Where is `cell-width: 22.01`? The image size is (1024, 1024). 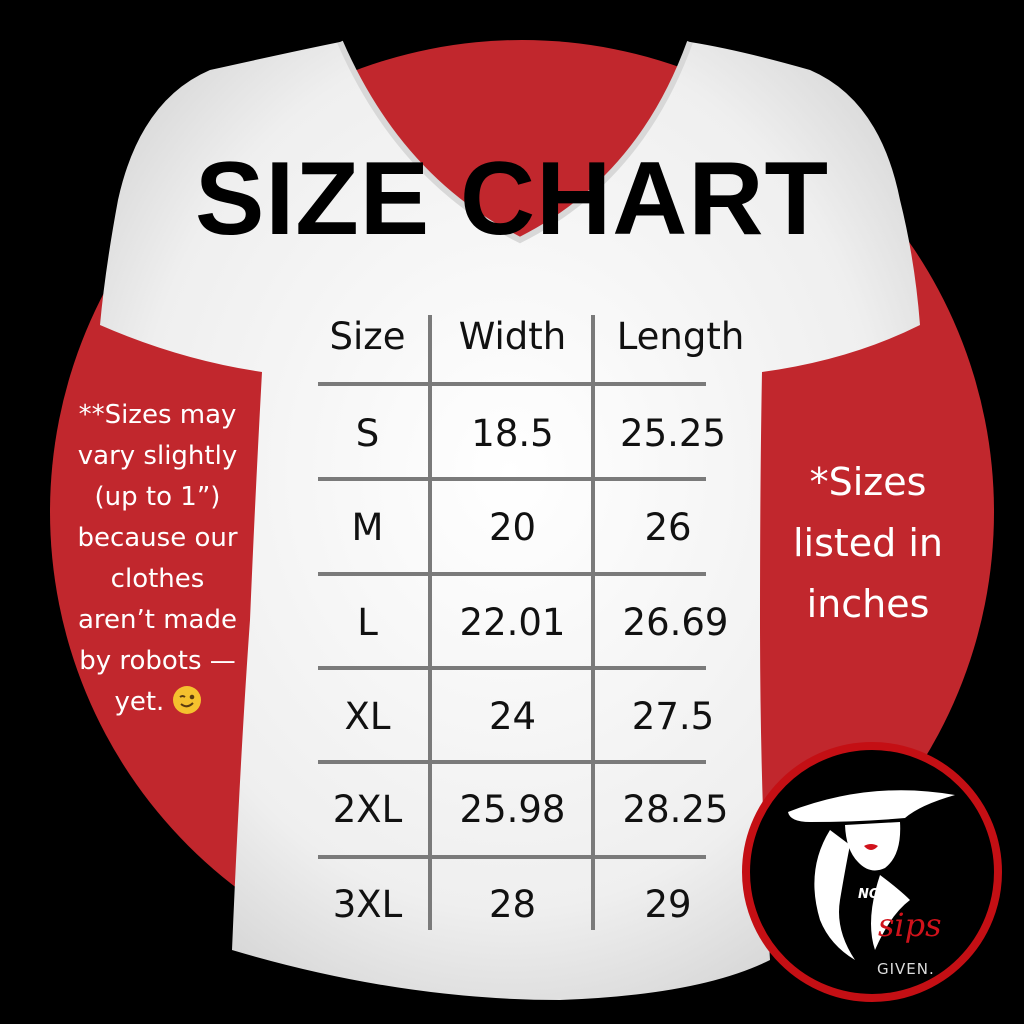 cell-width: 22.01 is located at coordinates (512, 622).